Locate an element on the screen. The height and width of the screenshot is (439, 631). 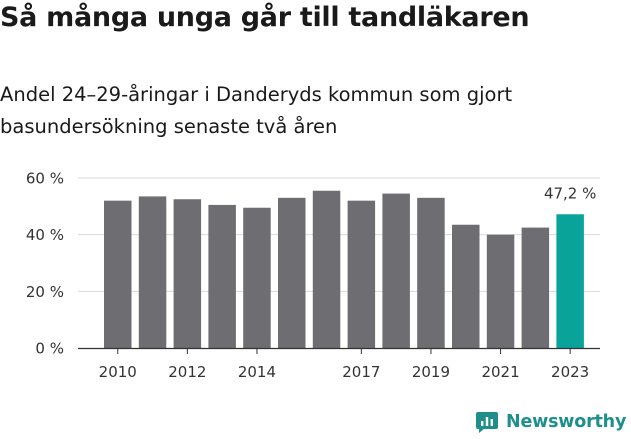
x-tick-label: 2021 is located at coordinates (500, 372).